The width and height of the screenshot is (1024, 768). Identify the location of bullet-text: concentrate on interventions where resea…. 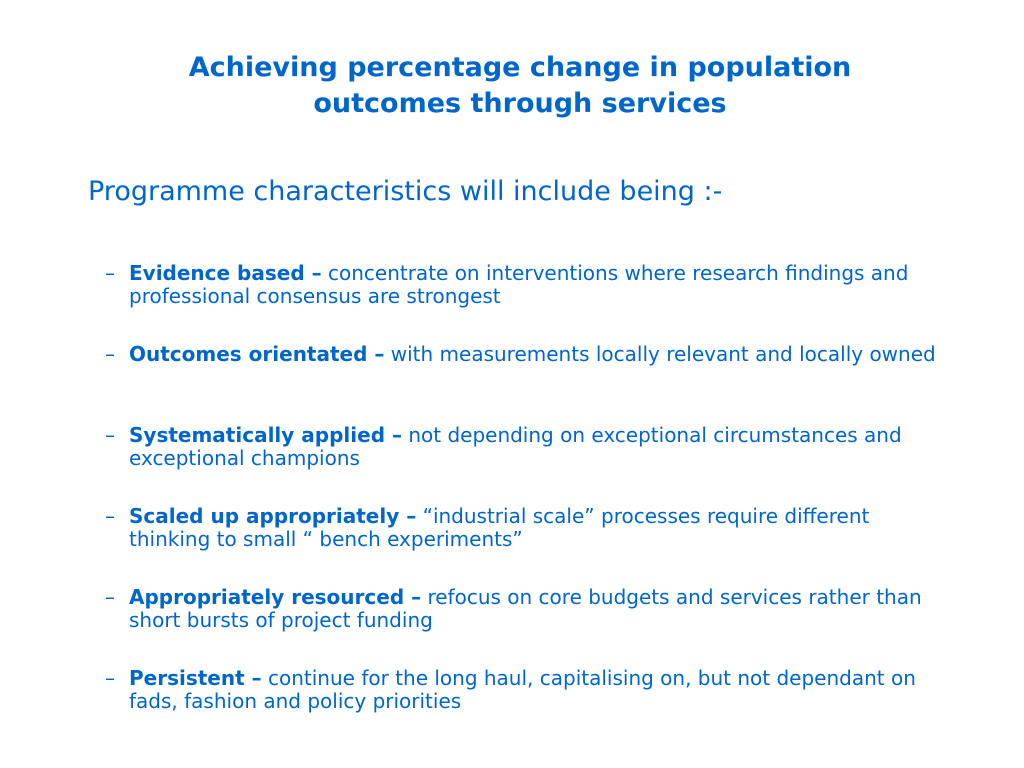
(519, 284).